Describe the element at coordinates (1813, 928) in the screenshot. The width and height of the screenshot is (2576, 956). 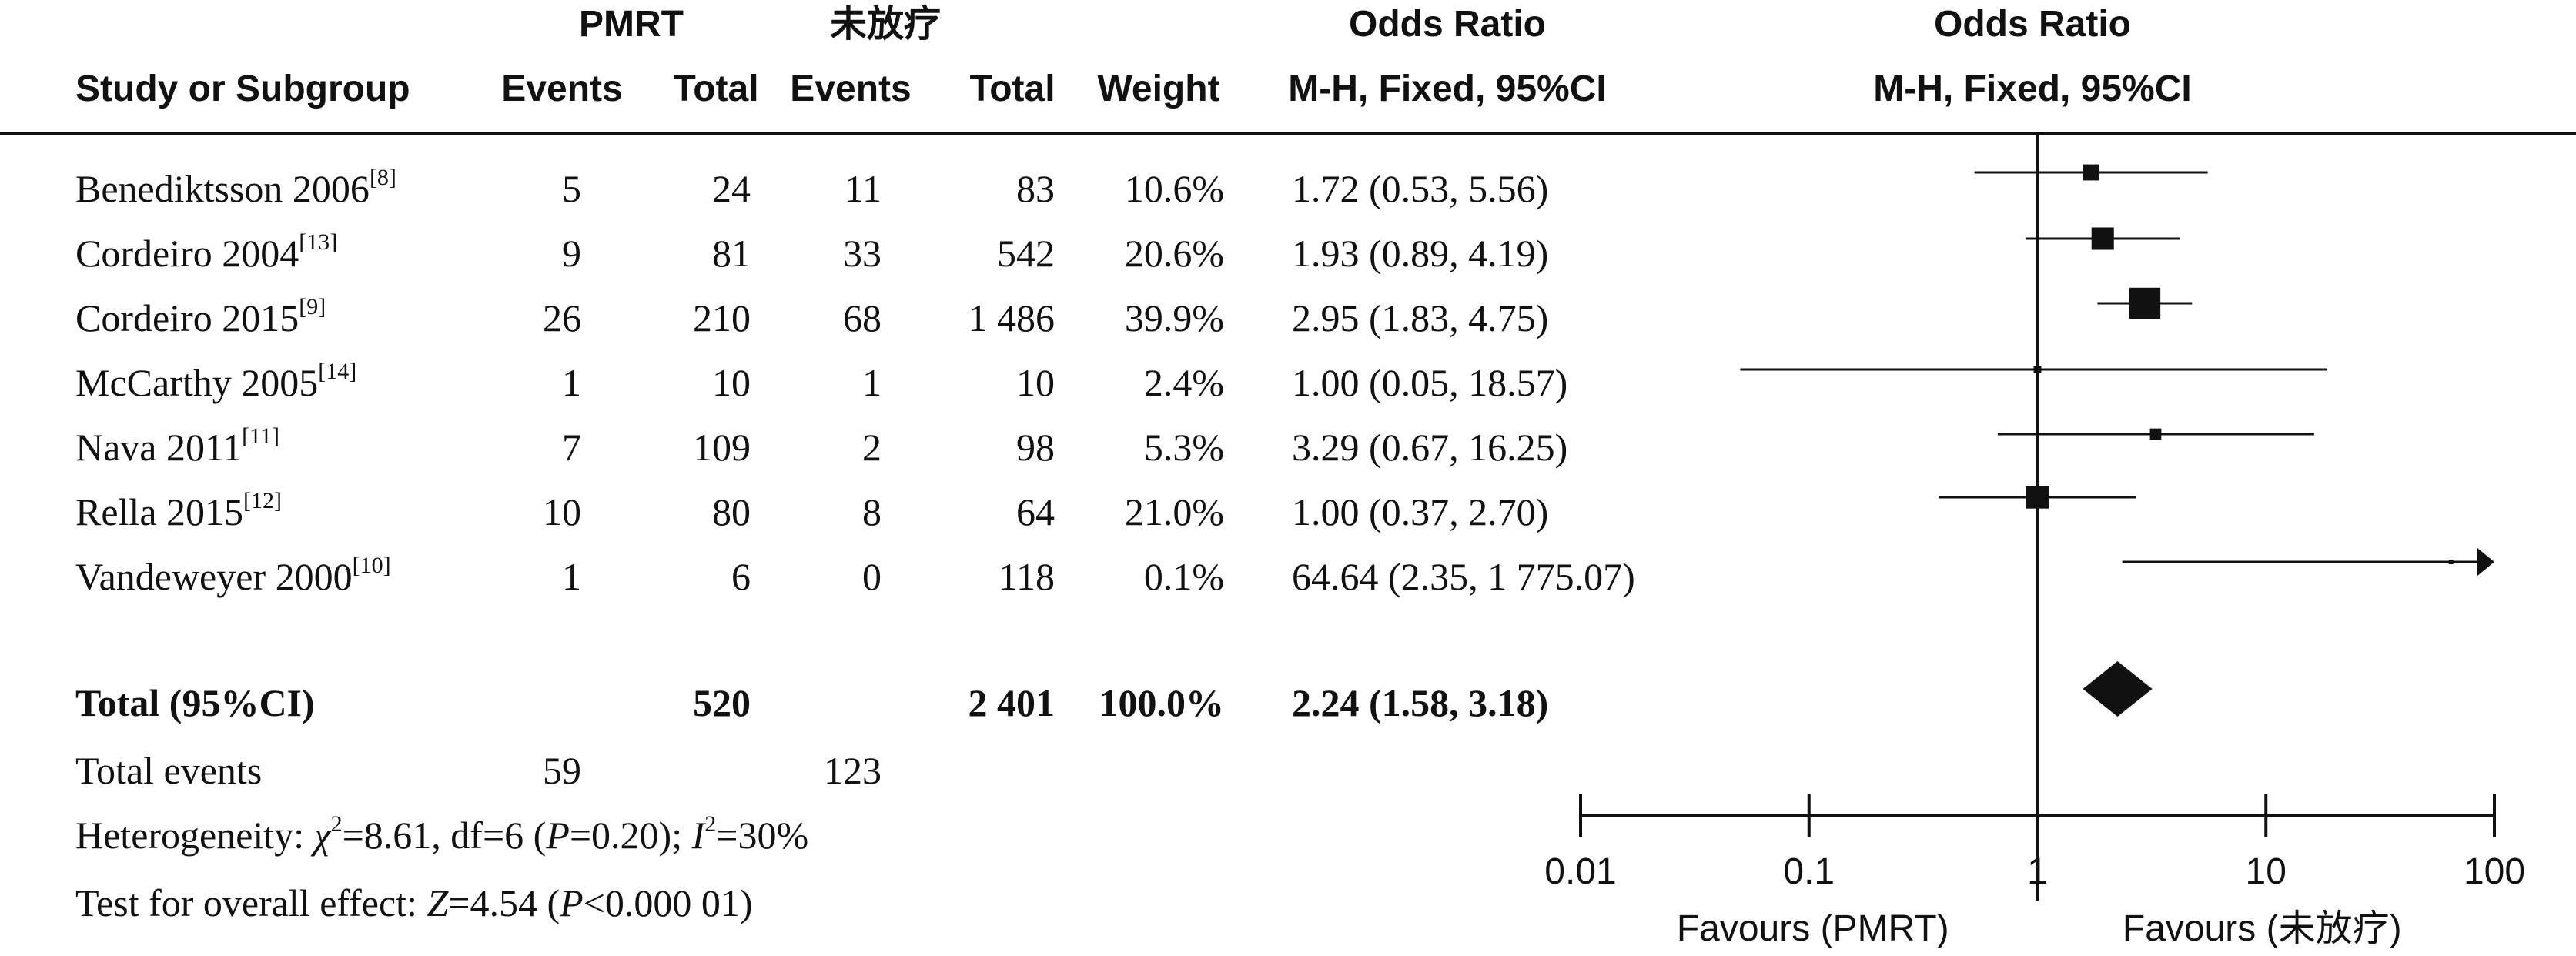
I see `favours-left-label: Favours (PMRT)` at that location.